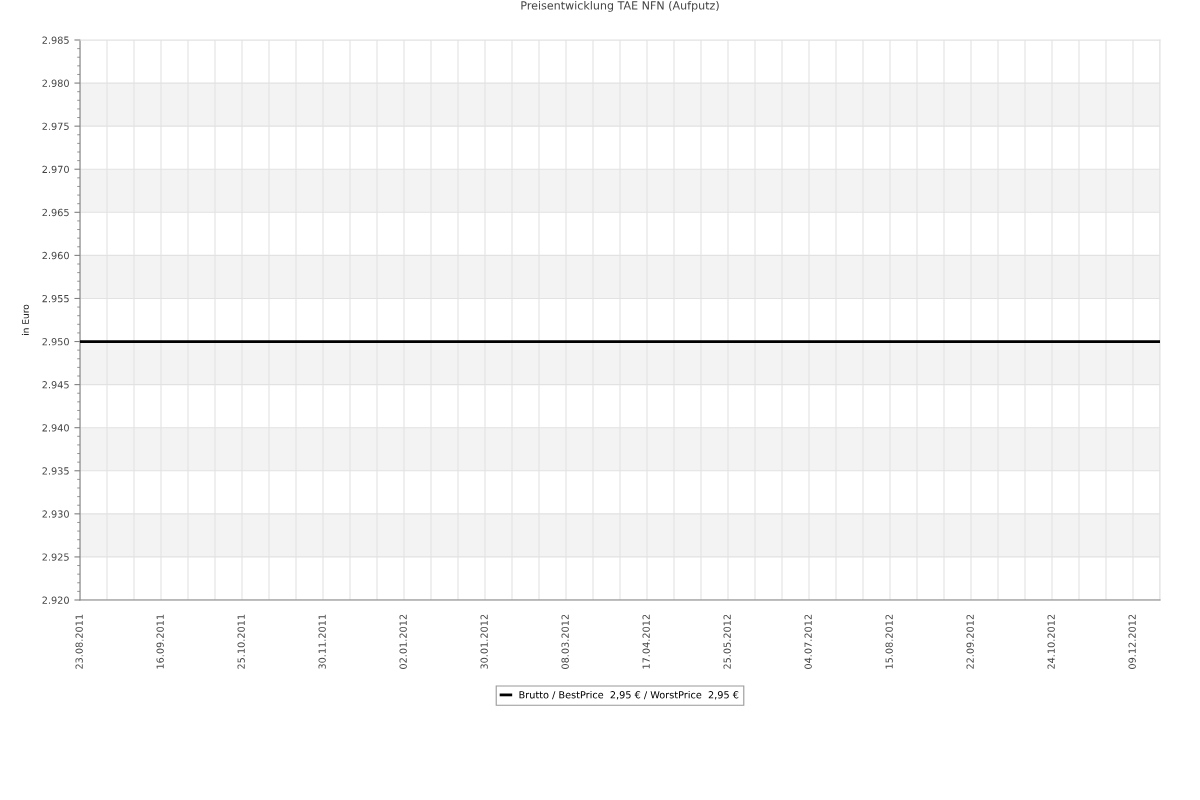 The width and height of the screenshot is (1200, 800). What do you see at coordinates (55, 126) in the screenshot?
I see `y-tick-label: 2.975` at bounding box center [55, 126].